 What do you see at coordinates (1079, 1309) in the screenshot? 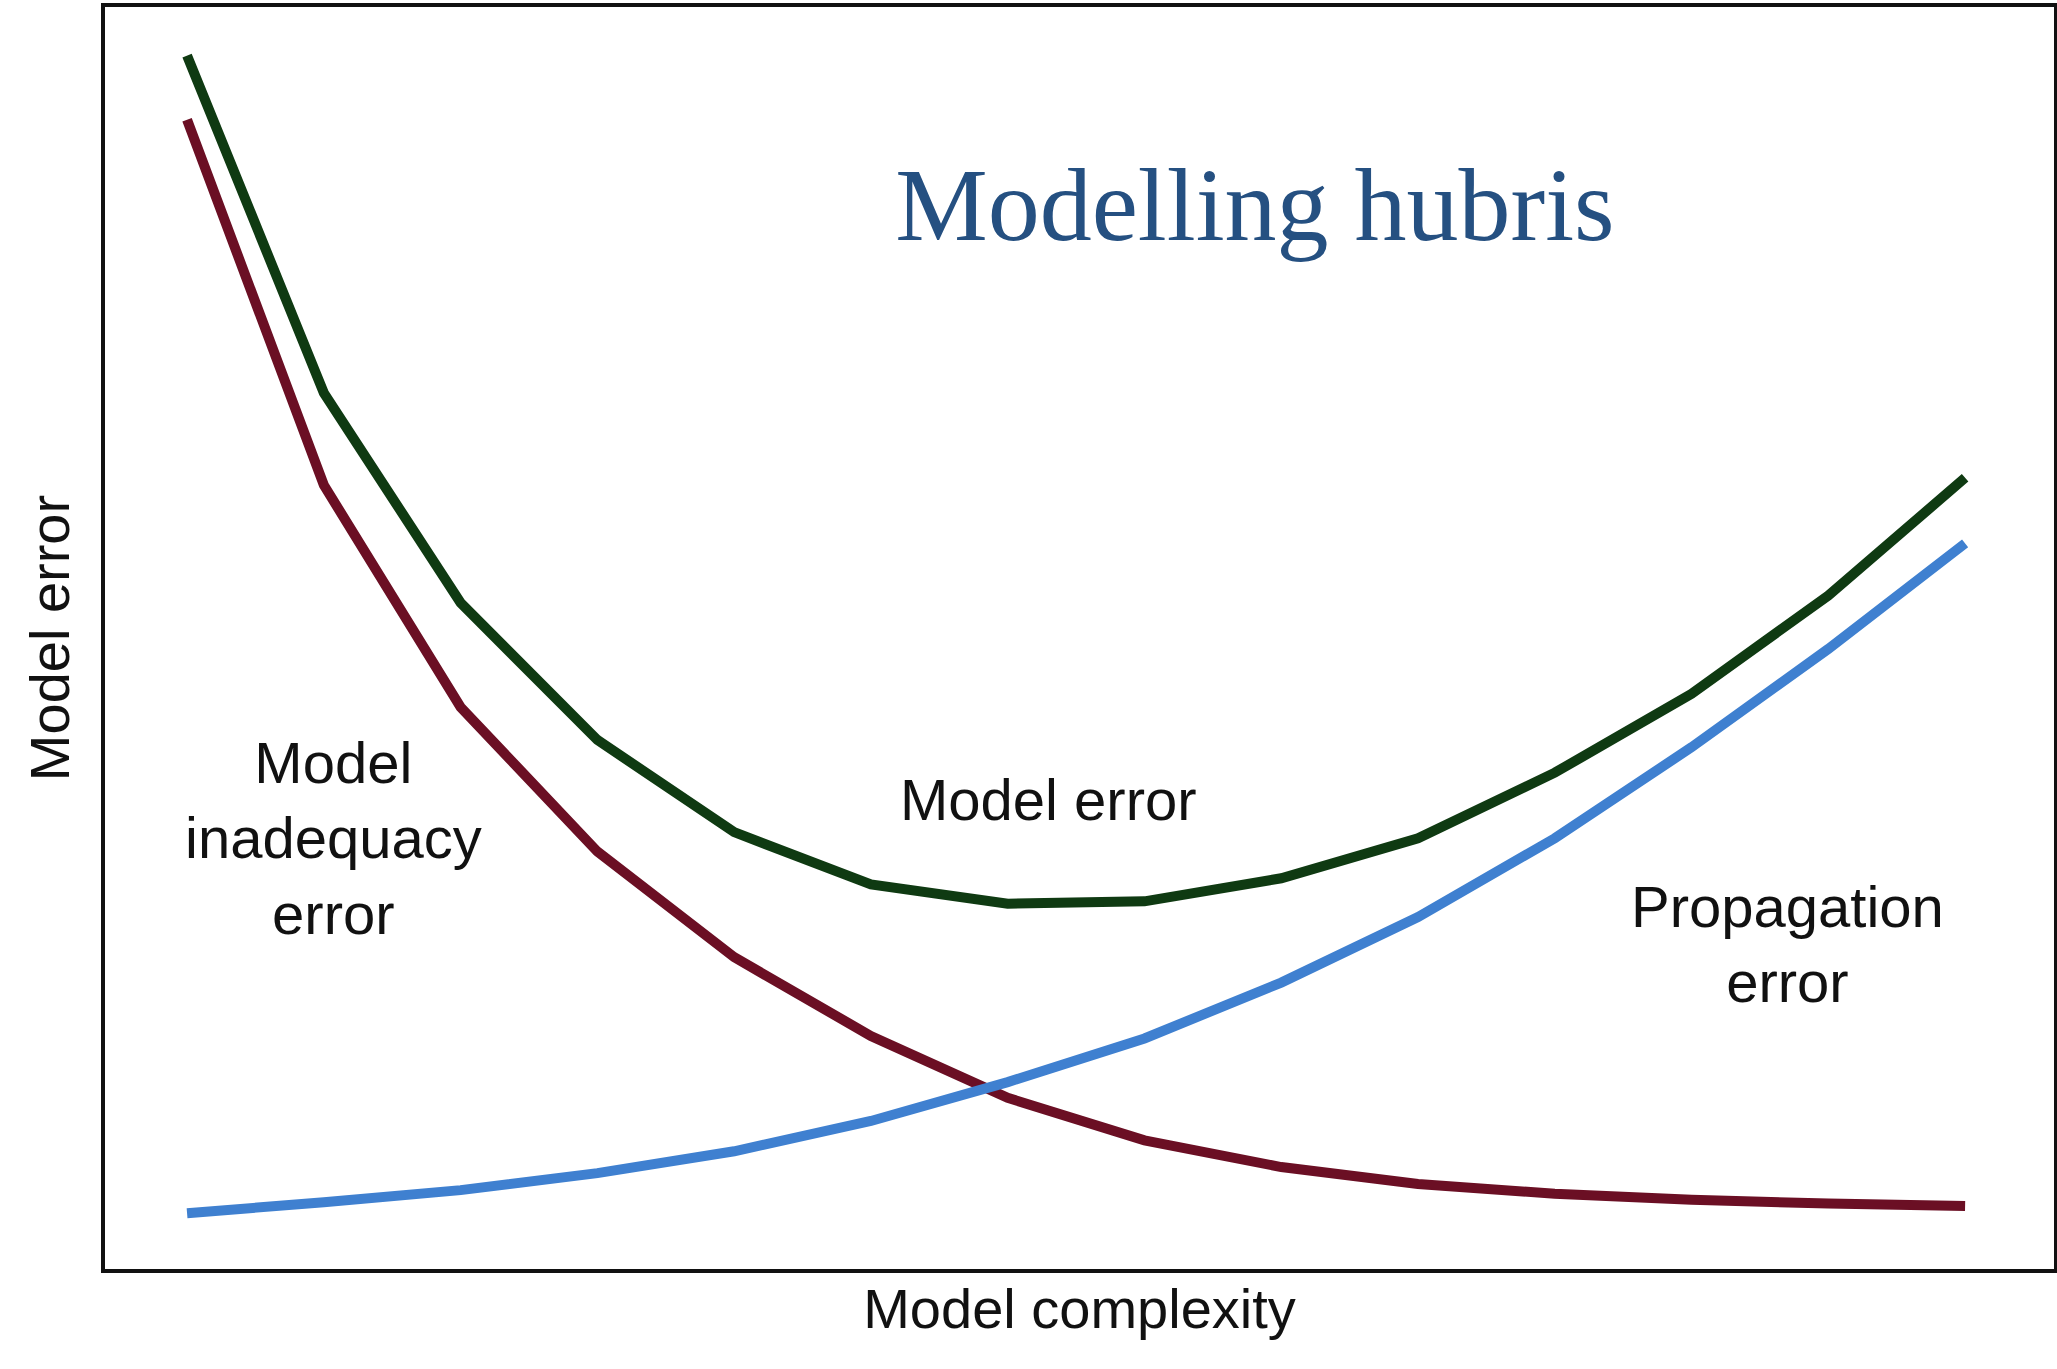
I see `x-axis-title: Model complexity` at bounding box center [1079, 1309].